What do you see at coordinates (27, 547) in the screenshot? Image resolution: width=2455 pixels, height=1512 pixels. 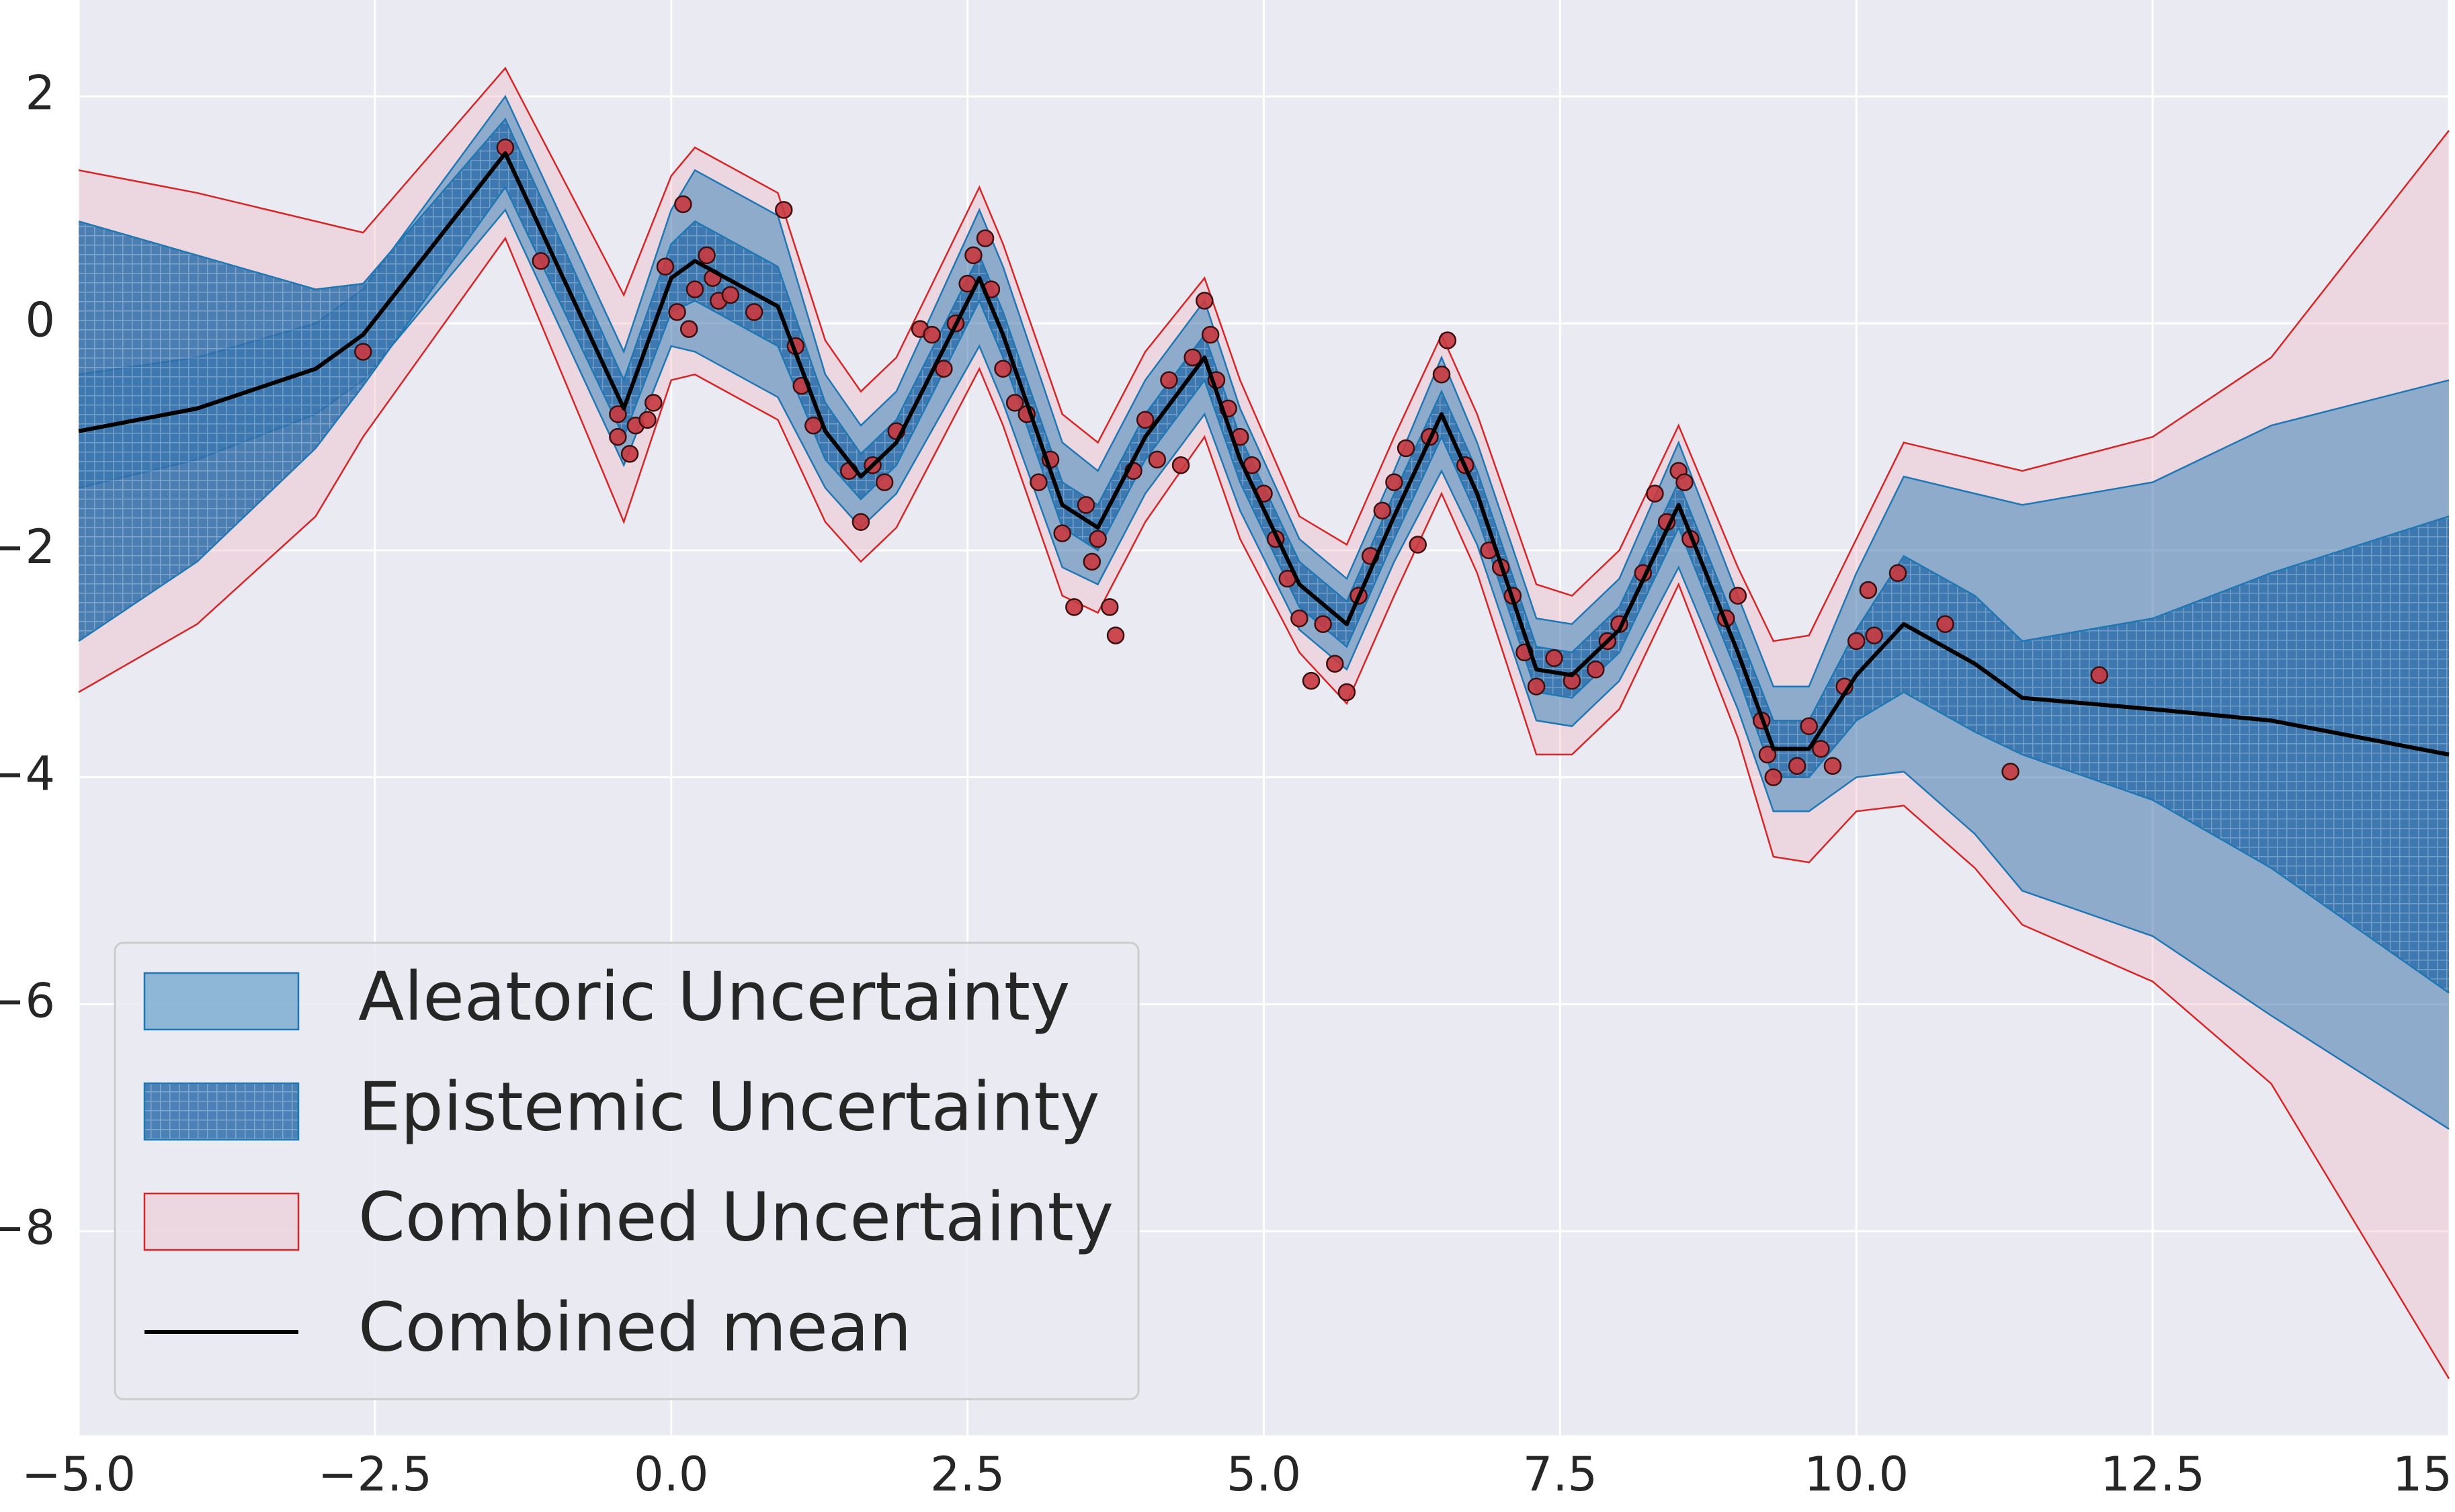 I see `y-tick-label: −2` at bounding box center [27, 547].